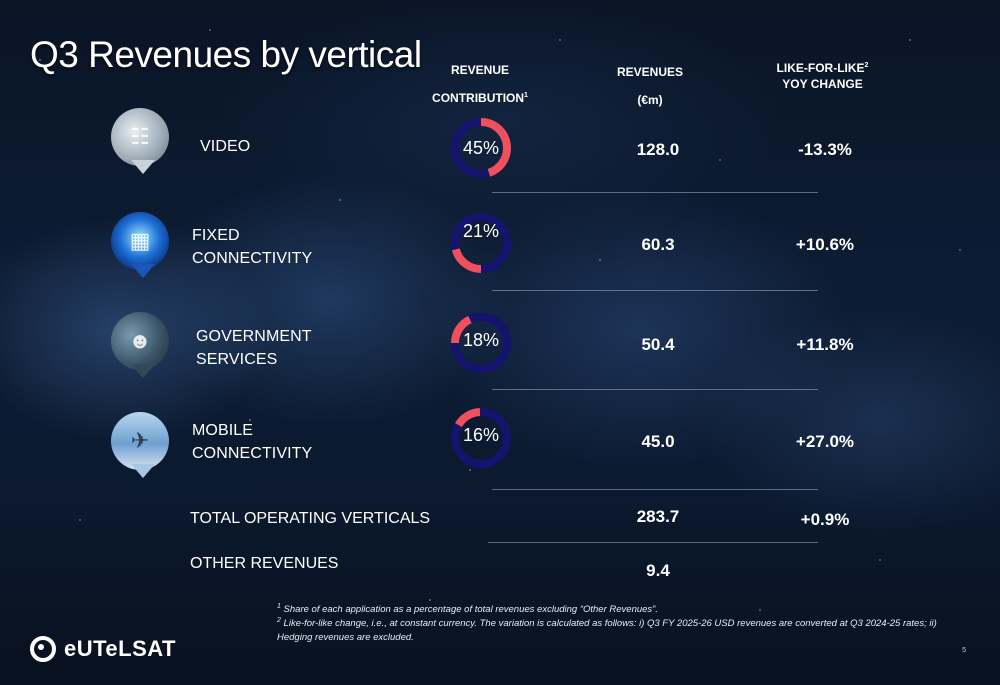 The image size is (1000, 685). I want to click on other-revenues-label: OTHER REVENUES, so click(264, 563).